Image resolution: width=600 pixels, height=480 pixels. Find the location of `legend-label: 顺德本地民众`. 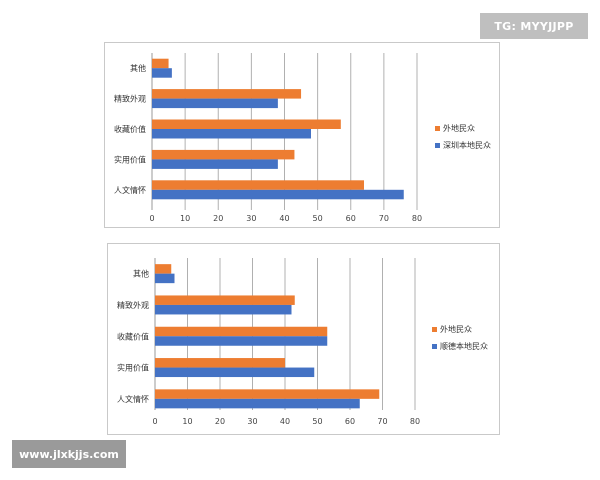

legend-label: 顺德本地民众 is located at coordinates (464, 346).